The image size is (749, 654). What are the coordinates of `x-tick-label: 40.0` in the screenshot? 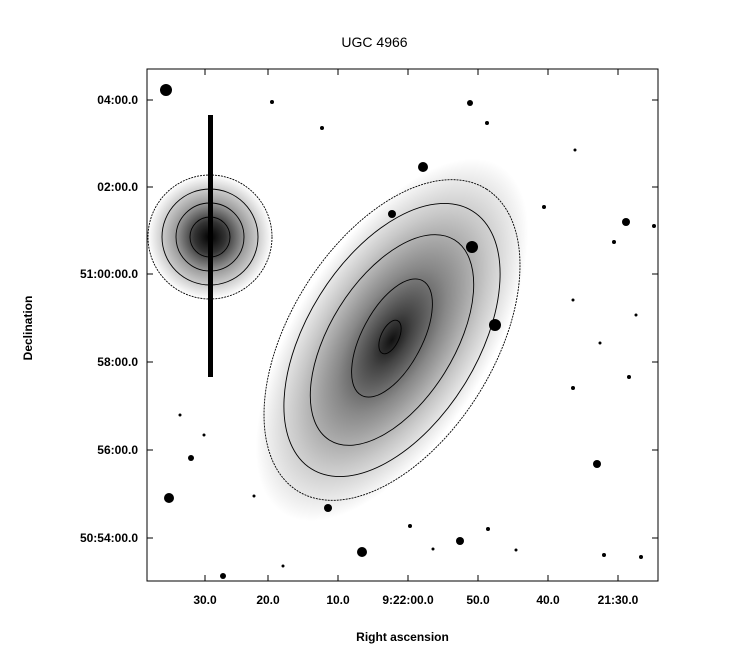 It's located at (548, 600).